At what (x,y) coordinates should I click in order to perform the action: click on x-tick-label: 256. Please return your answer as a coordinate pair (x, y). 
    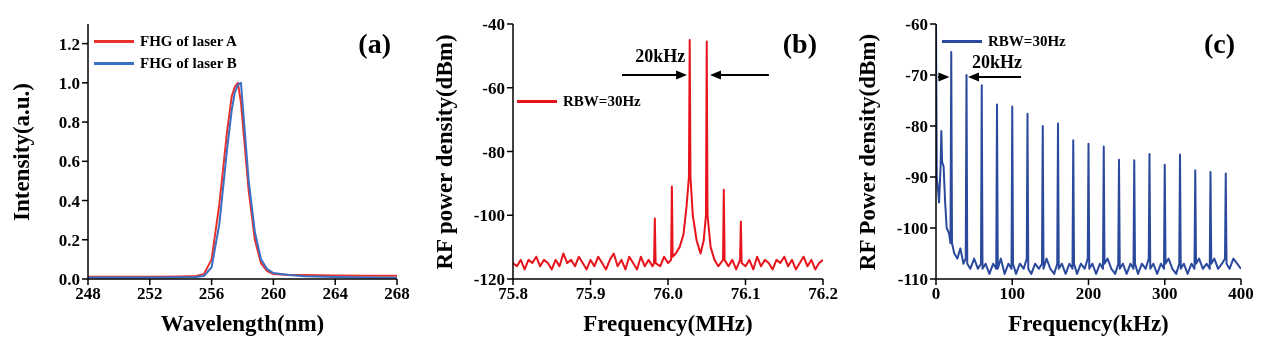
    Looking at the image, I should click on (211, 294).